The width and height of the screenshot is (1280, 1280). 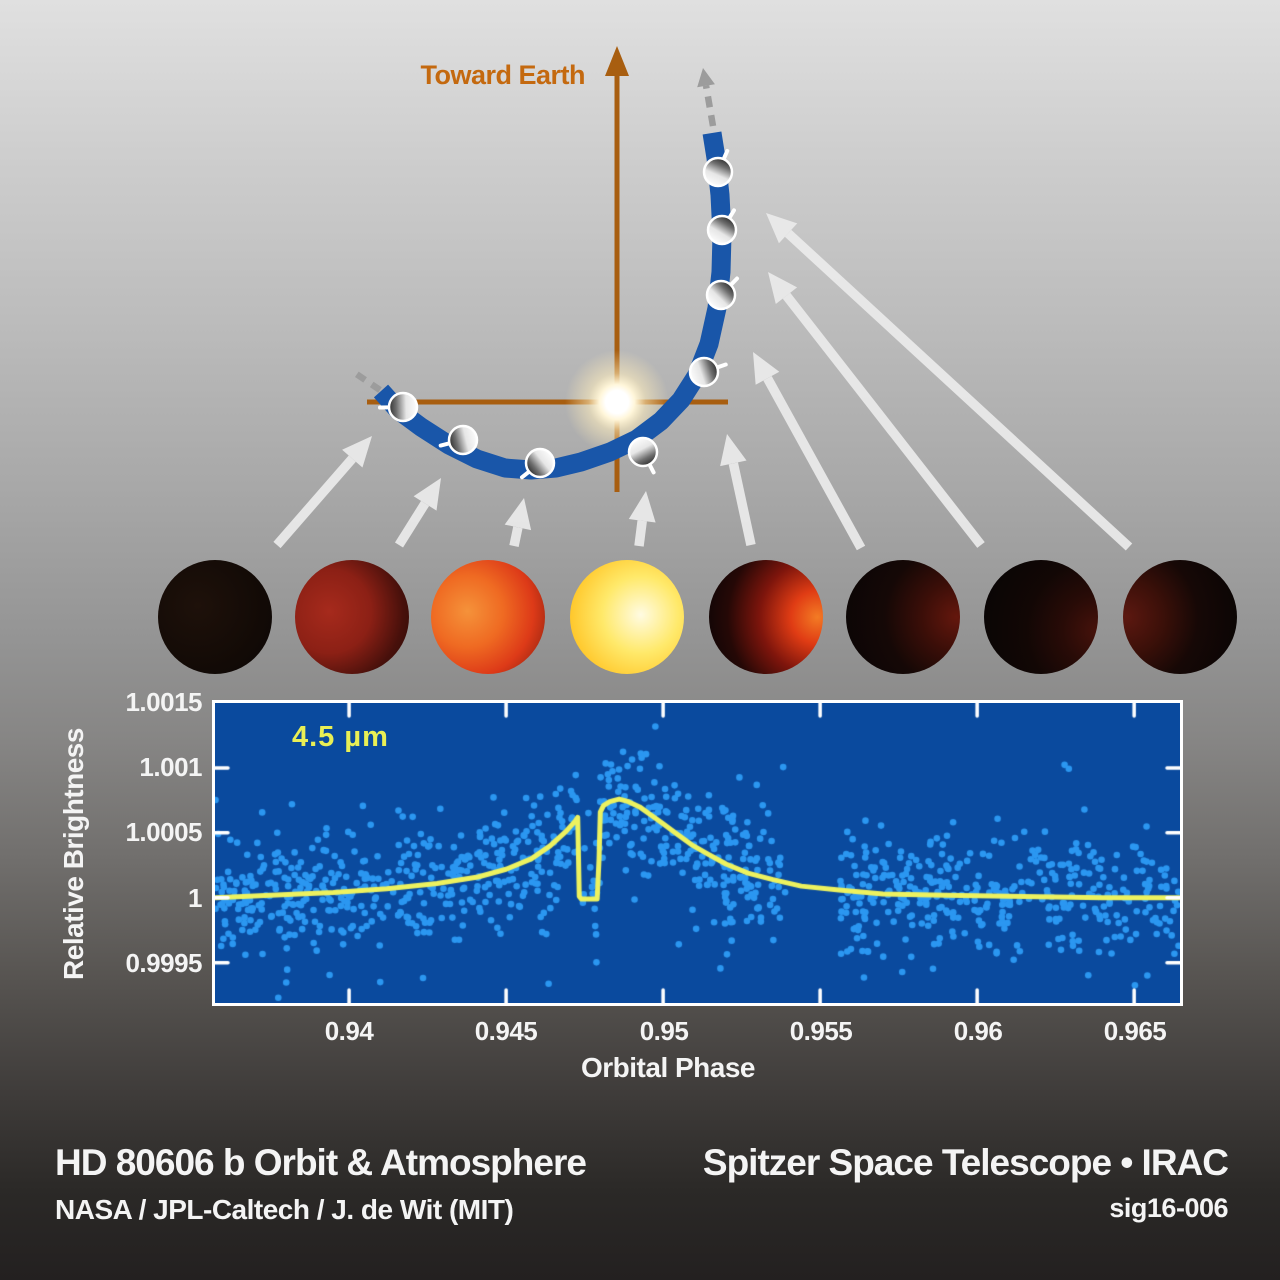 What do you see at coordinates (1168, 1208) in the screenshot?
I see `figure-id: sig16-006` at bounding box center [1168, 1208].